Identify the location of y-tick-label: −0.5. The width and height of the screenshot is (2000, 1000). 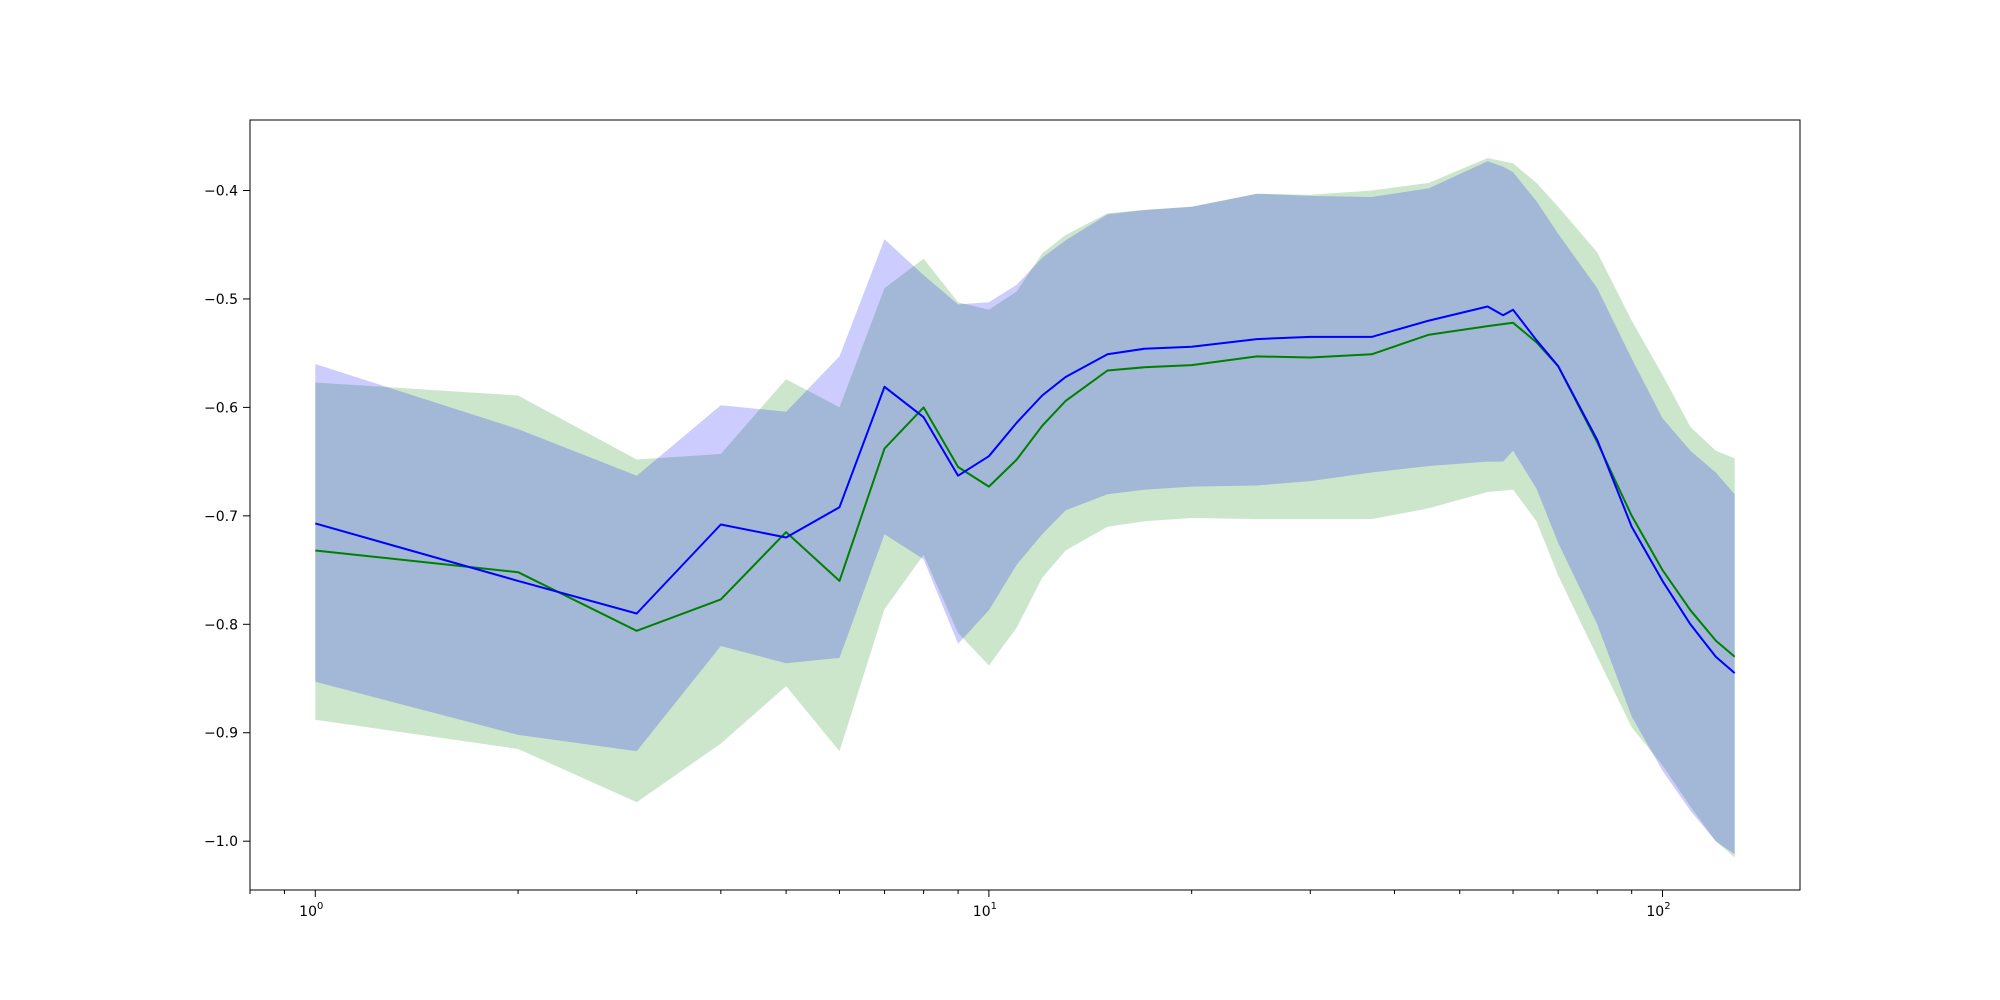
(221, 300).